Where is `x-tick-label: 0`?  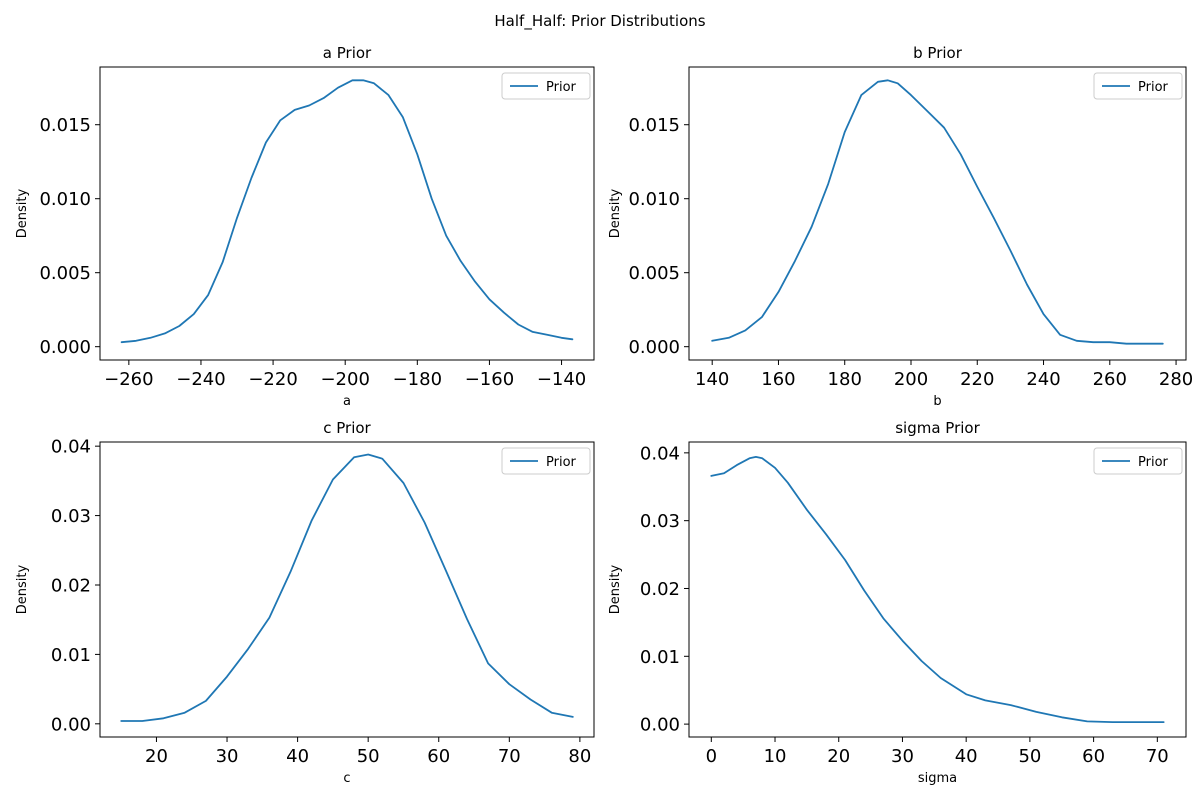
x-tick-label: 0 is located at coordinates (711, 756).